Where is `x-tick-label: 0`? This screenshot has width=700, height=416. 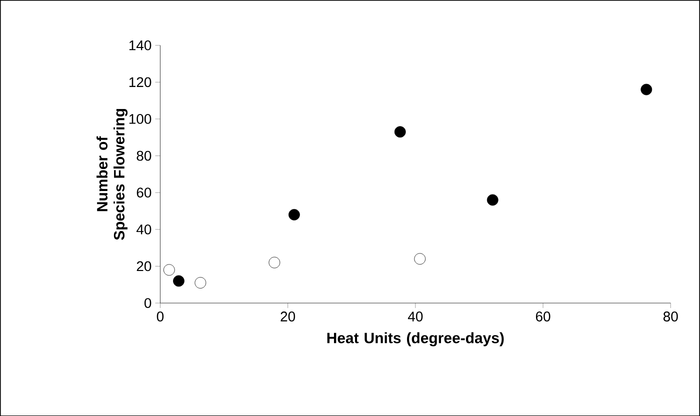
x-tick-label: 0 is located at coordinates (160, 316).